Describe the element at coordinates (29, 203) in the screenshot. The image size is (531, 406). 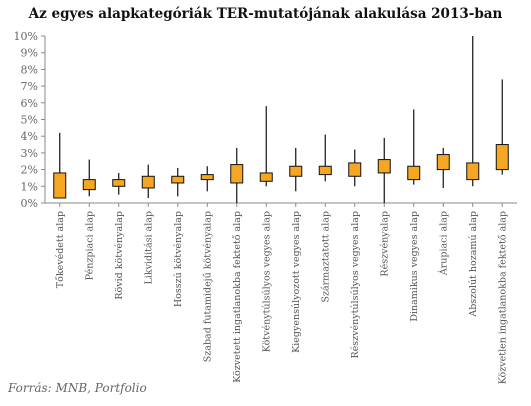
I see `y-tick-label: 0%` at that location.